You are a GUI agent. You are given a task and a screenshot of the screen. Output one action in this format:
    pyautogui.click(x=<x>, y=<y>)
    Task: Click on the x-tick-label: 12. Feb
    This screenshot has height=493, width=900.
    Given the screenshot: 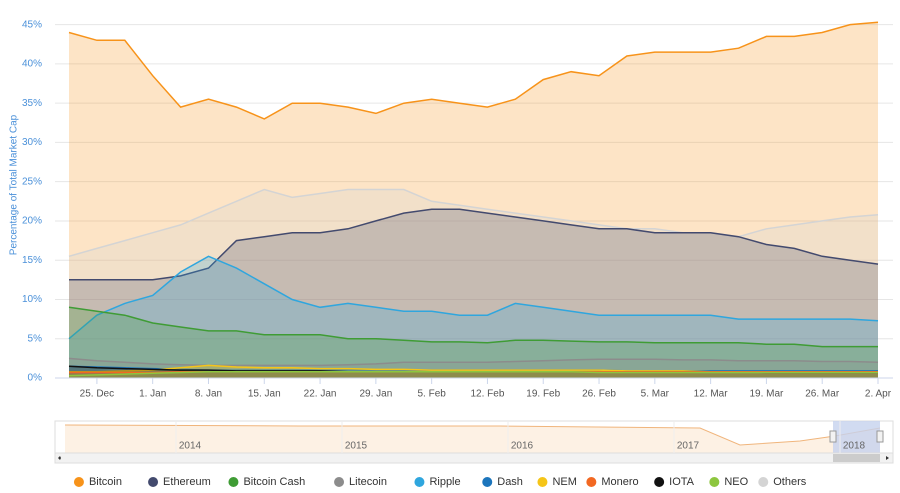 What is the action you would take?
    pyautogui.click(x=487, y=394)
    